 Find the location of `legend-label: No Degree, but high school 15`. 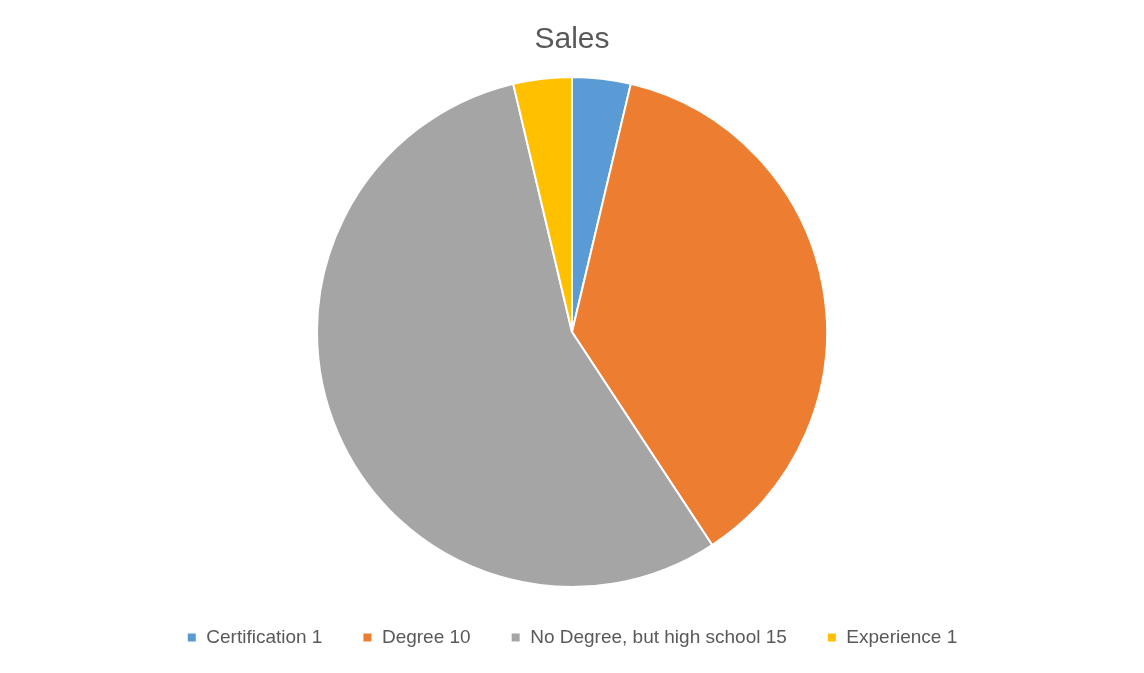

legend-label: No Degree, but high school 15 is located at coordinates (658, 636).